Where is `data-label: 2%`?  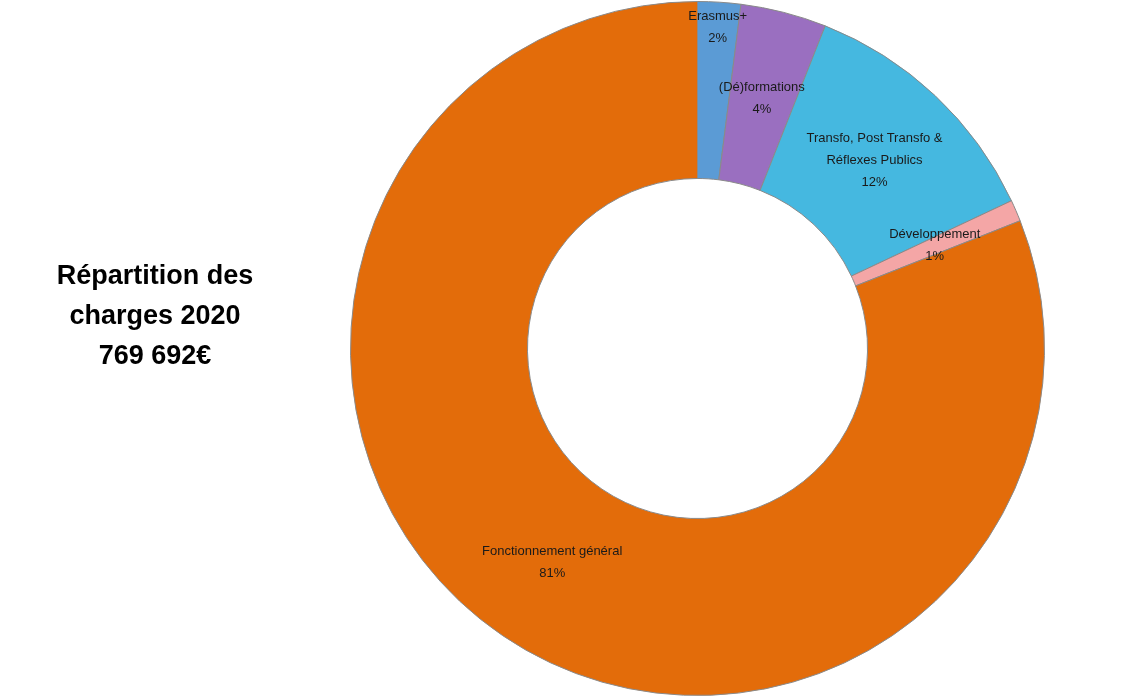 data-label: 2% is located at coordinates (718, 37).